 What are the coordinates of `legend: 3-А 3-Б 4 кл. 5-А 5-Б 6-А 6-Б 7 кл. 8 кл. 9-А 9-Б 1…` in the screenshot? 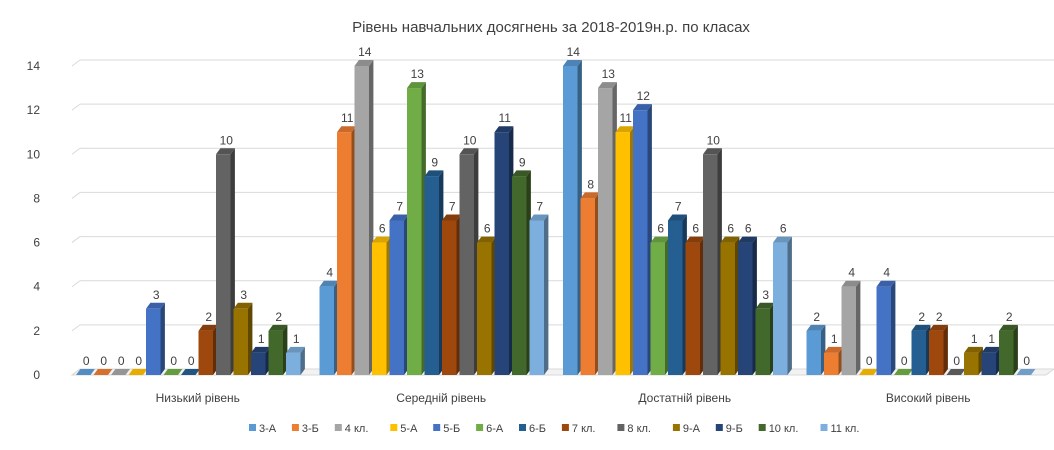 It's located at (554, 429).